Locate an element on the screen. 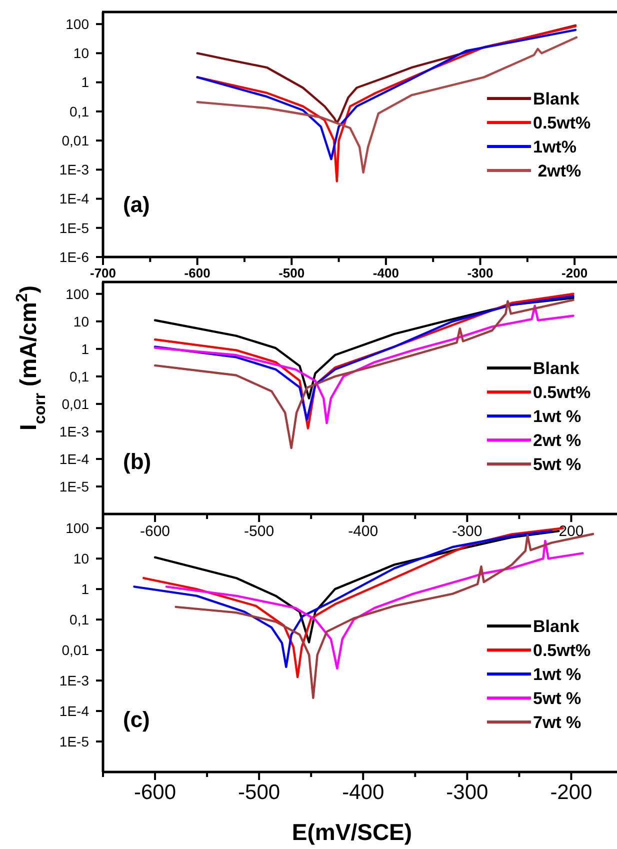 Image resolution: width=617 pixels, height=849 pixels. annotation: (b) is located at coordinates (137, 461).